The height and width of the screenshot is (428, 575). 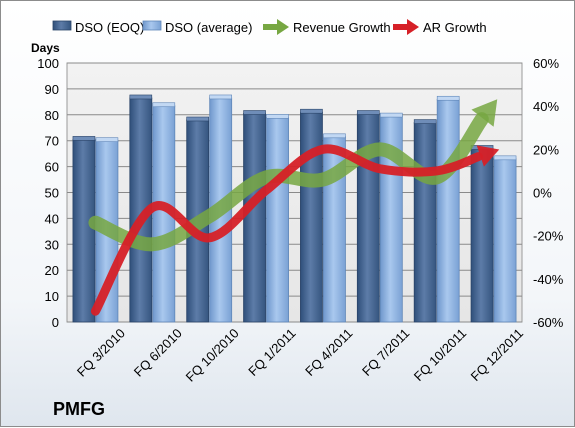 What do you see at coordinates (212, 355) in the screenshot?
I see `x-tick-label: FQ 10/2010` at bounding box center [212, 355].